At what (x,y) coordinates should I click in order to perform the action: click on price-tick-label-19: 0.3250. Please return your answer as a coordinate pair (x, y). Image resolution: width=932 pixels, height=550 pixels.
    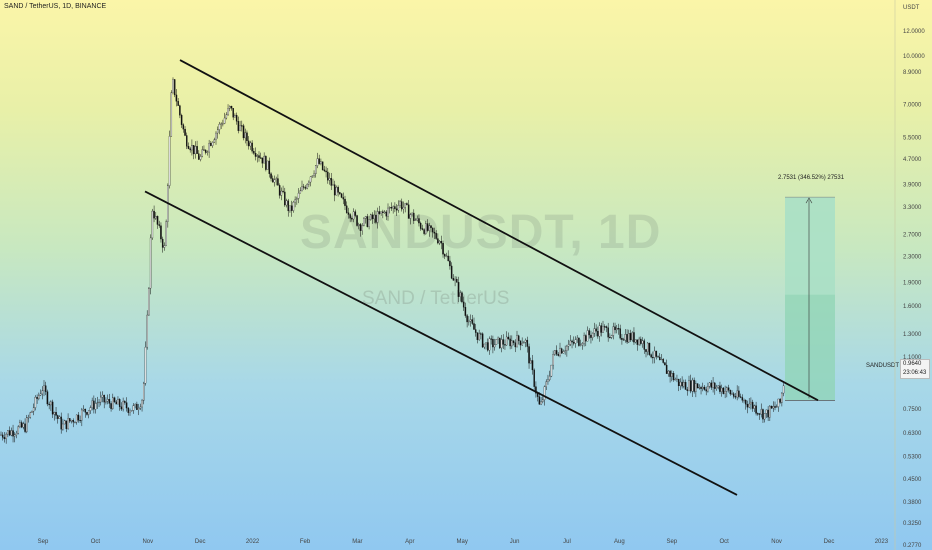
    Looking at the image, I should click on (912, 524).